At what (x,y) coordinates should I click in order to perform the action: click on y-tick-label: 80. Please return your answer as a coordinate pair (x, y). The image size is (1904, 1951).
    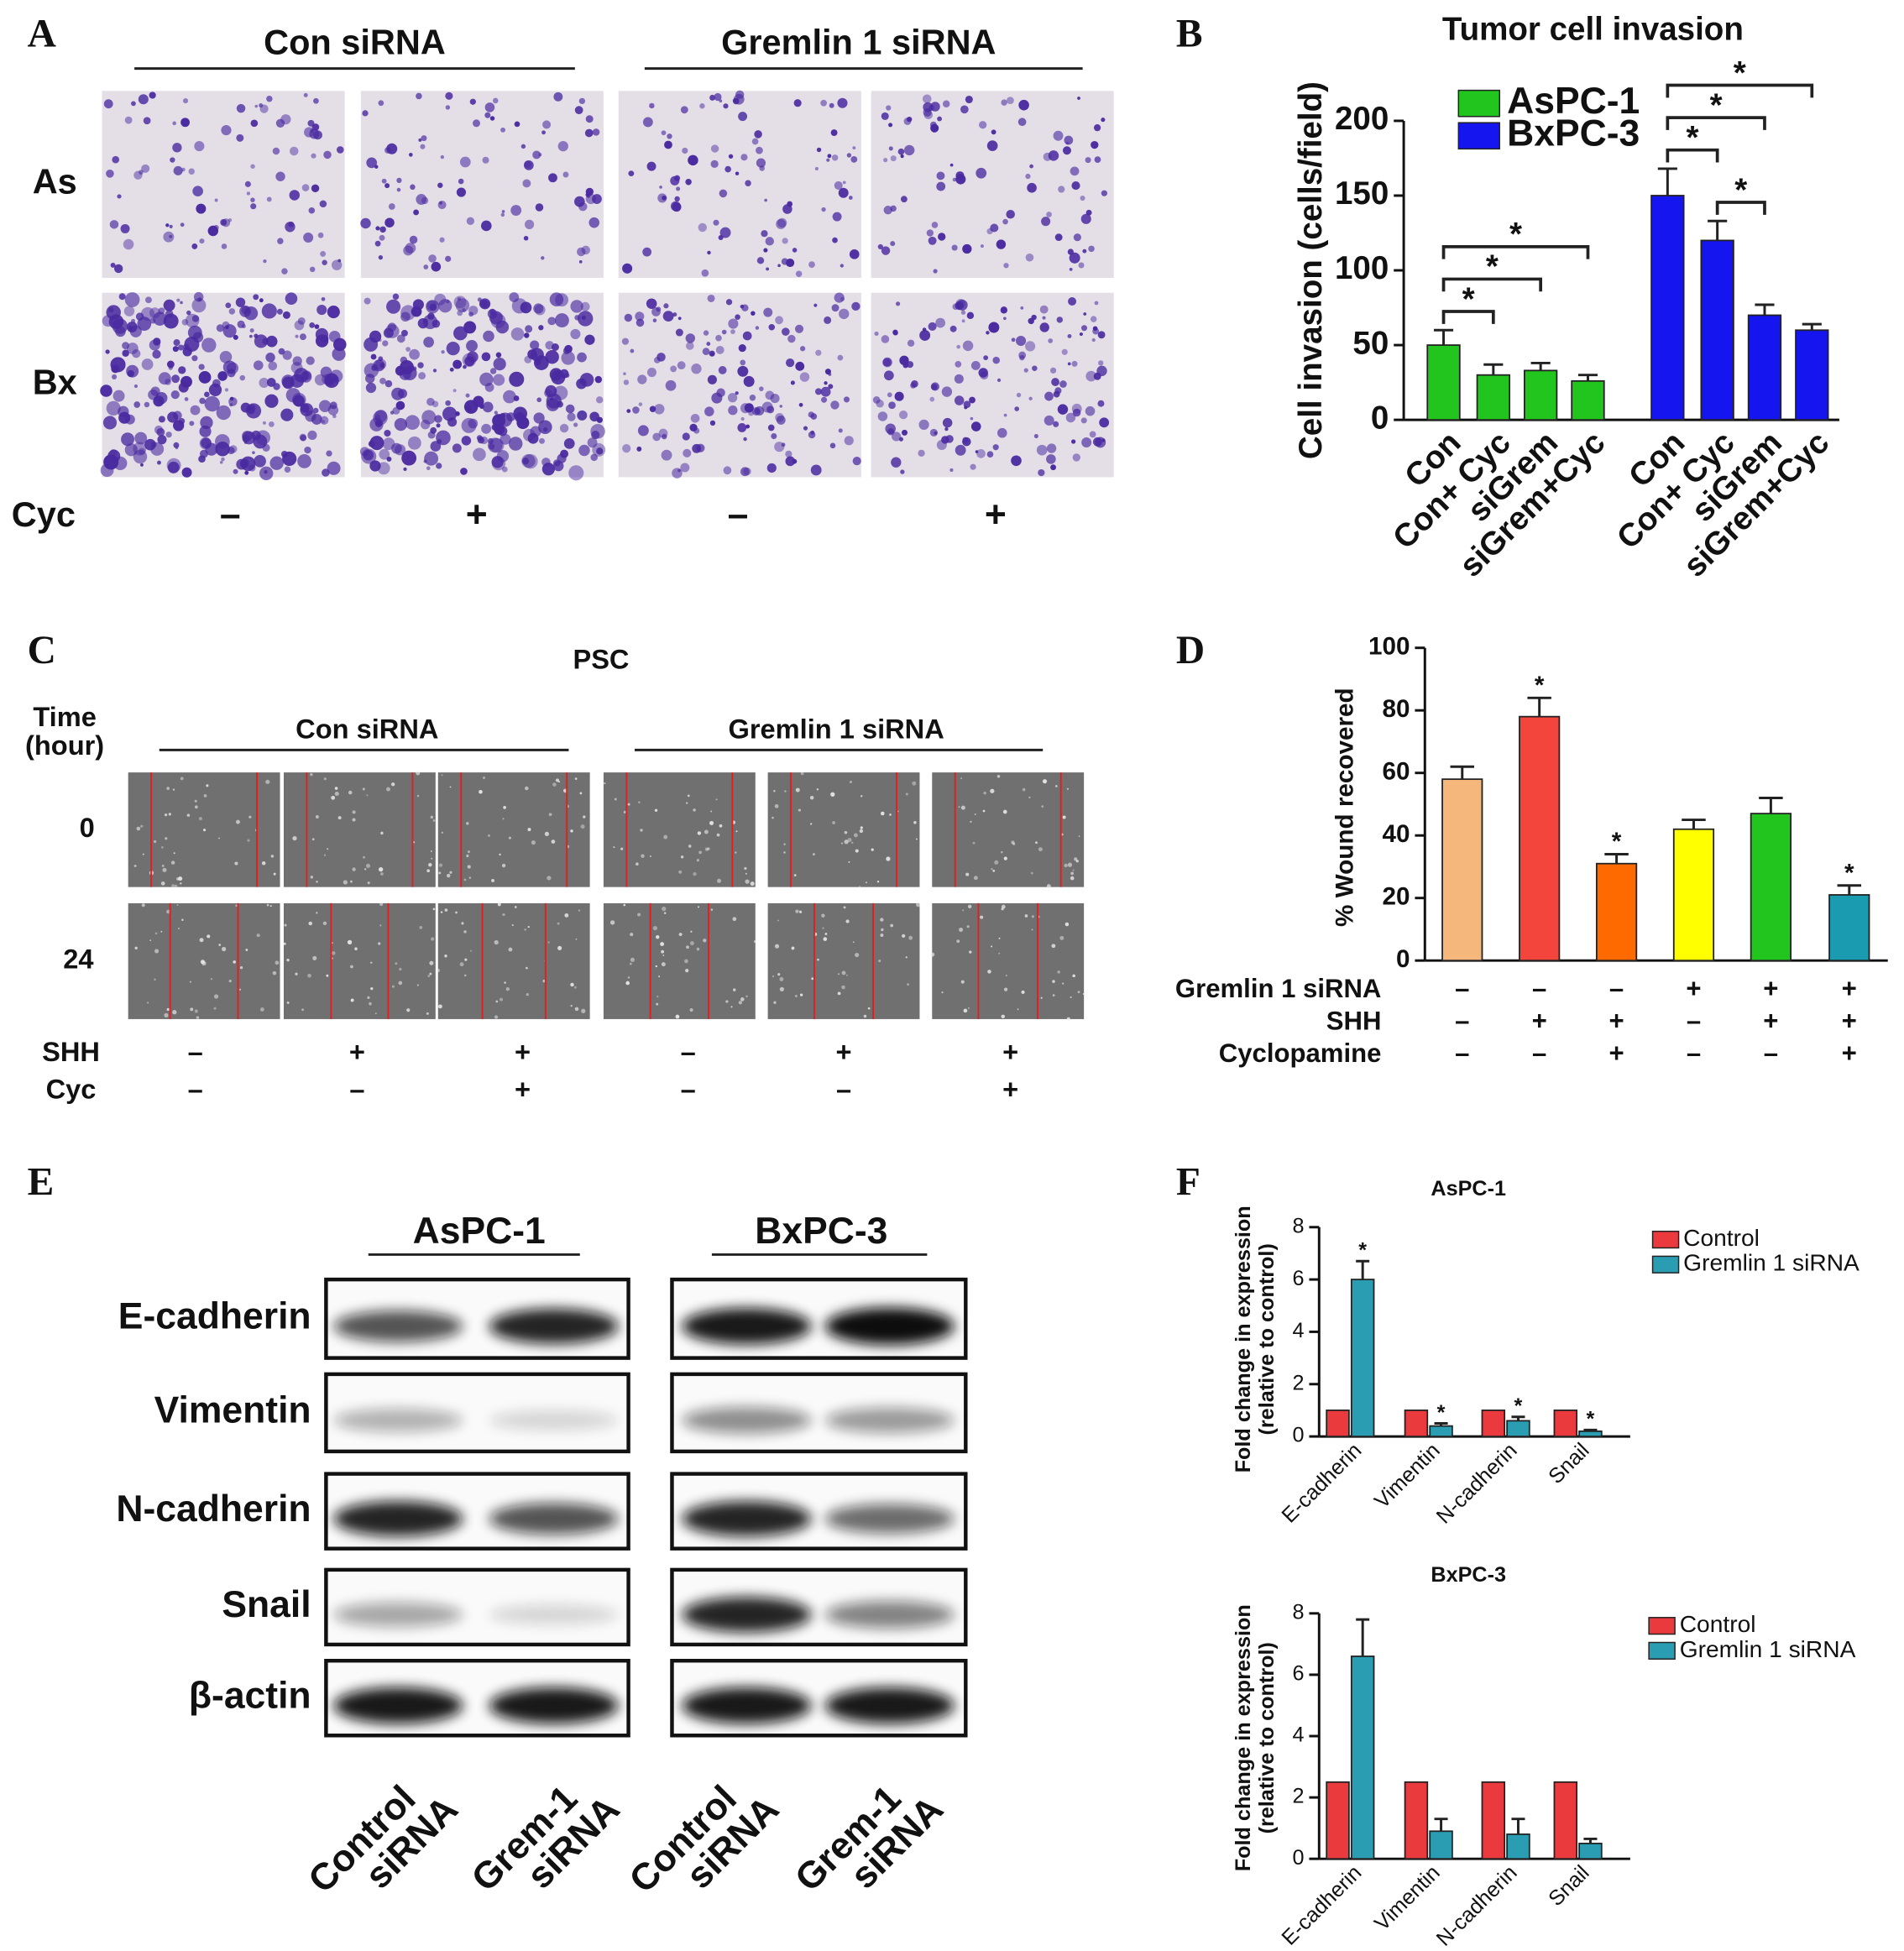
    Looking at the image, I should click on (1396, 709).